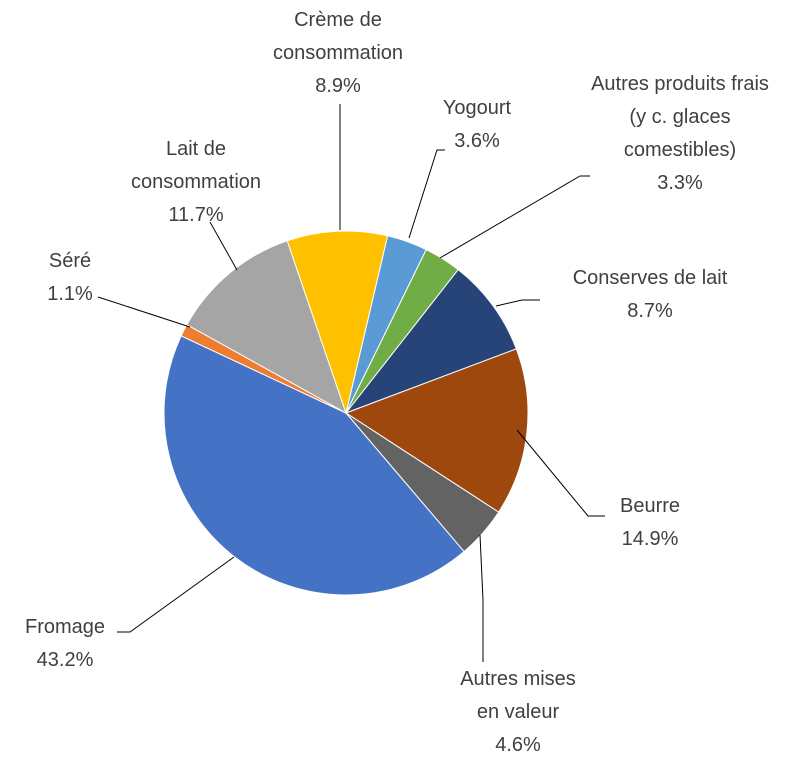 This screenshot has height=762, width=805. I want to click on data-label: Séré 1.1%, so click(100, 278).